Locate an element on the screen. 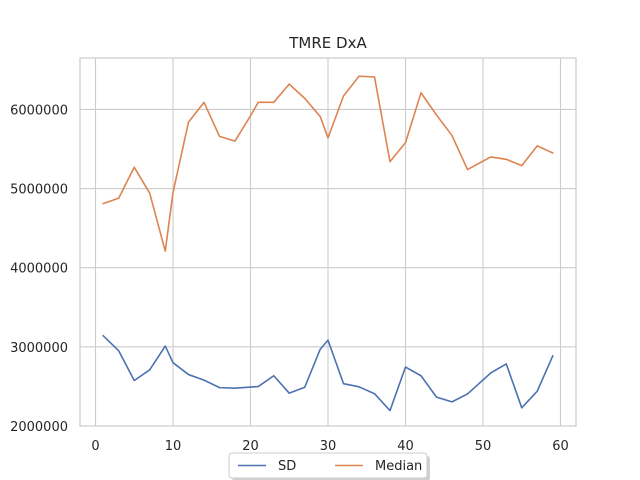 Image resolution: width=640 pixels, height=480 pixels. y-tick-label: 3000000 is located at coordinates (39, 348).